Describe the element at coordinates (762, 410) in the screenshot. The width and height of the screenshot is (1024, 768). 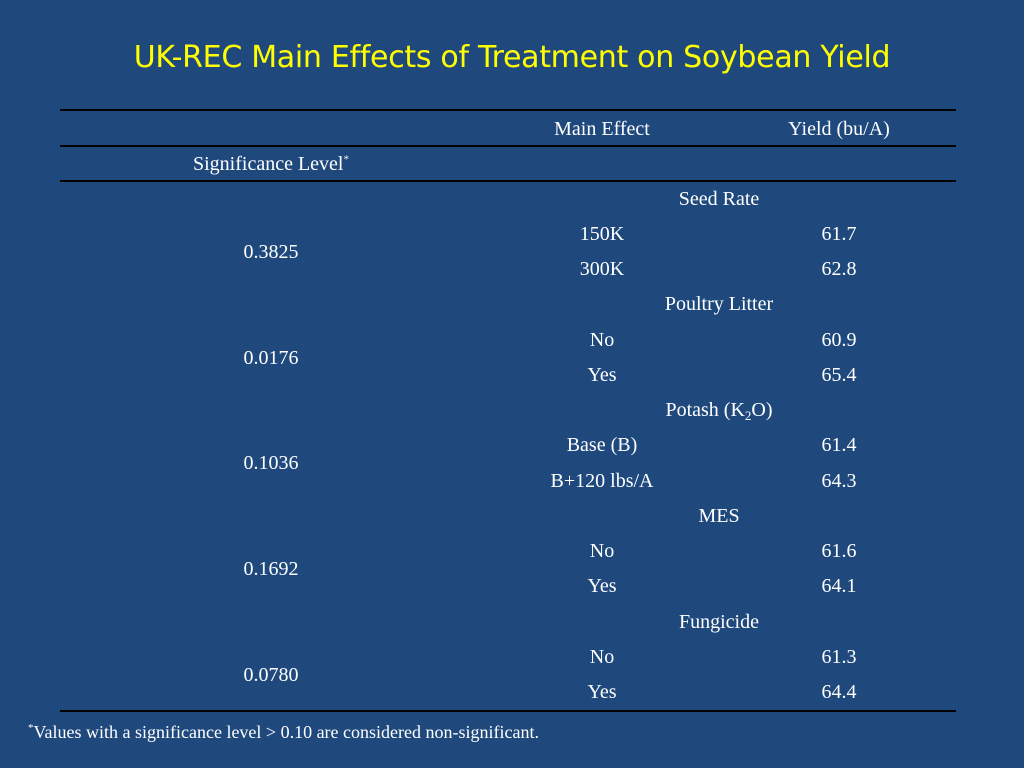
I see `group-title-suffix: O)` at that location.